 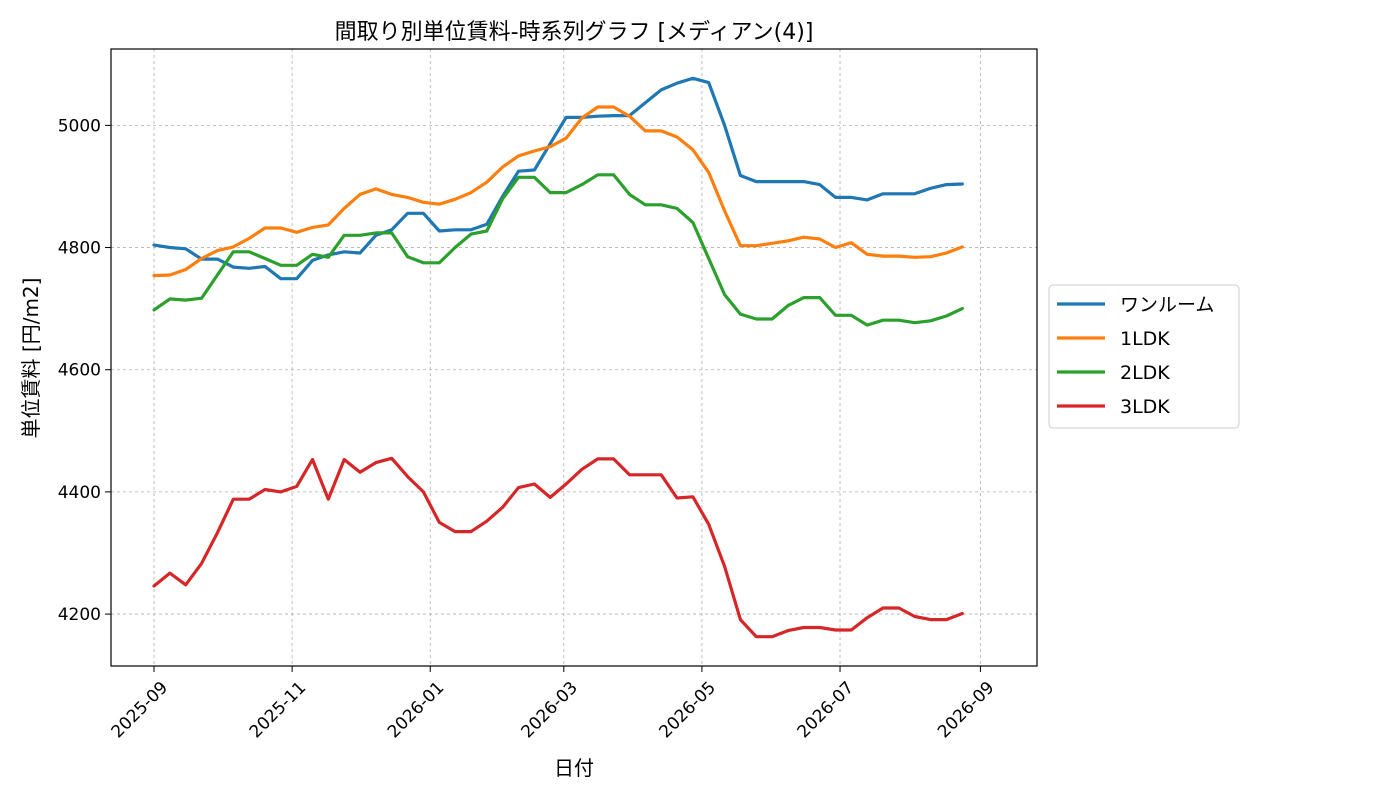 I want to click on y-tick-label: 4200, so click(x=79, y=615).